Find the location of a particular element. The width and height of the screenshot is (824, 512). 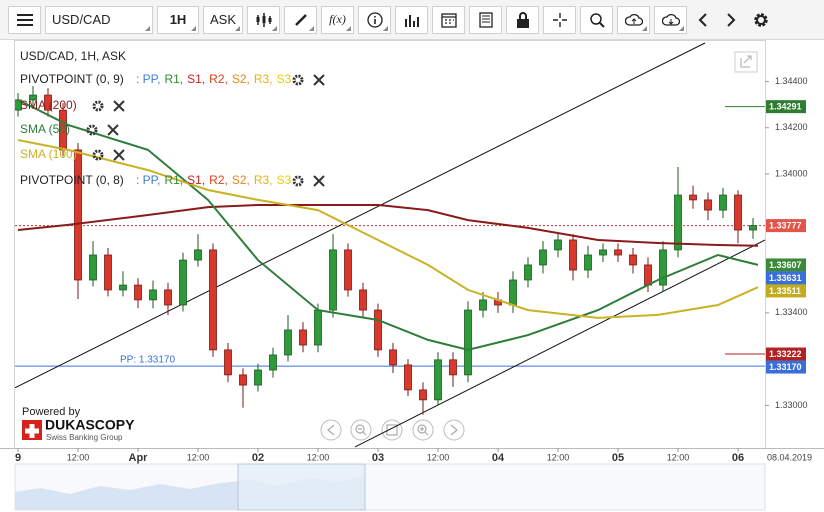

popout-button is located at coordinates (746, 62).